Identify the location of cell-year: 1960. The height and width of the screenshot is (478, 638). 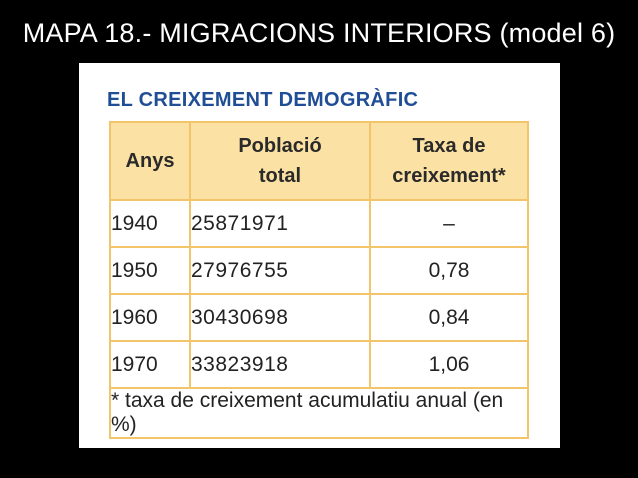
(150, 317).